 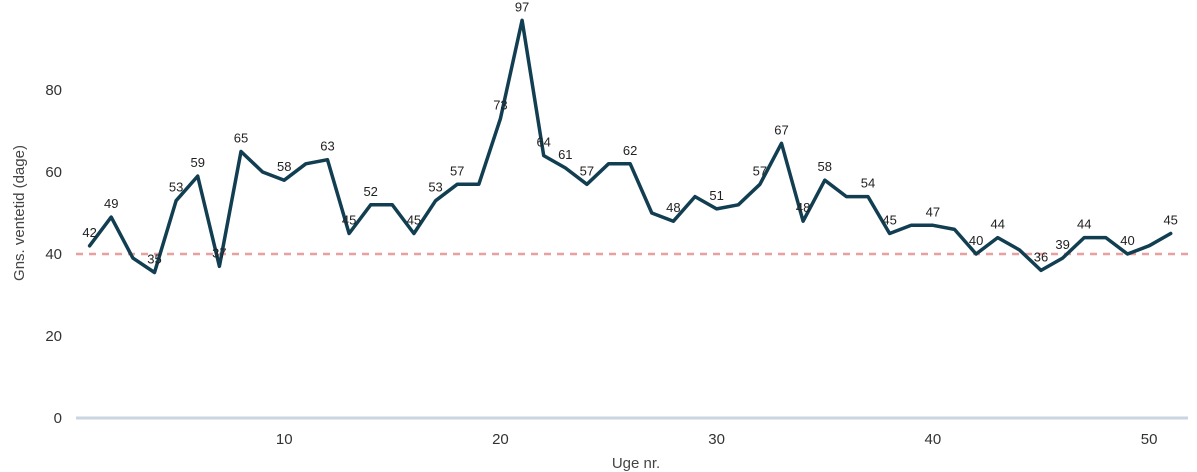 I want to click on y-tick-label: 60, so click(x=53, y=172).